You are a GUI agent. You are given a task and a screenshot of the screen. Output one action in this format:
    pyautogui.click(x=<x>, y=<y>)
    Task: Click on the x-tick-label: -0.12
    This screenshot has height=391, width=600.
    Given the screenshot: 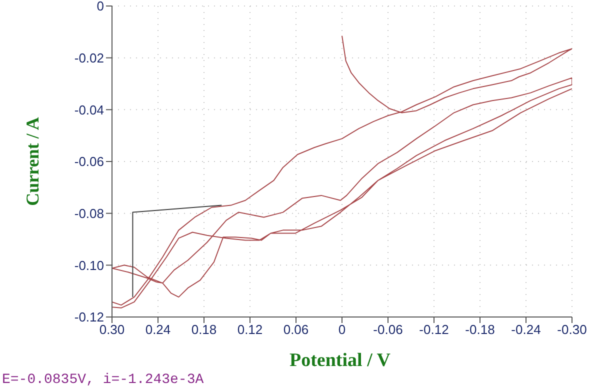 What is the action you would take?
    pyautogui.click(x=434, y=330)
    